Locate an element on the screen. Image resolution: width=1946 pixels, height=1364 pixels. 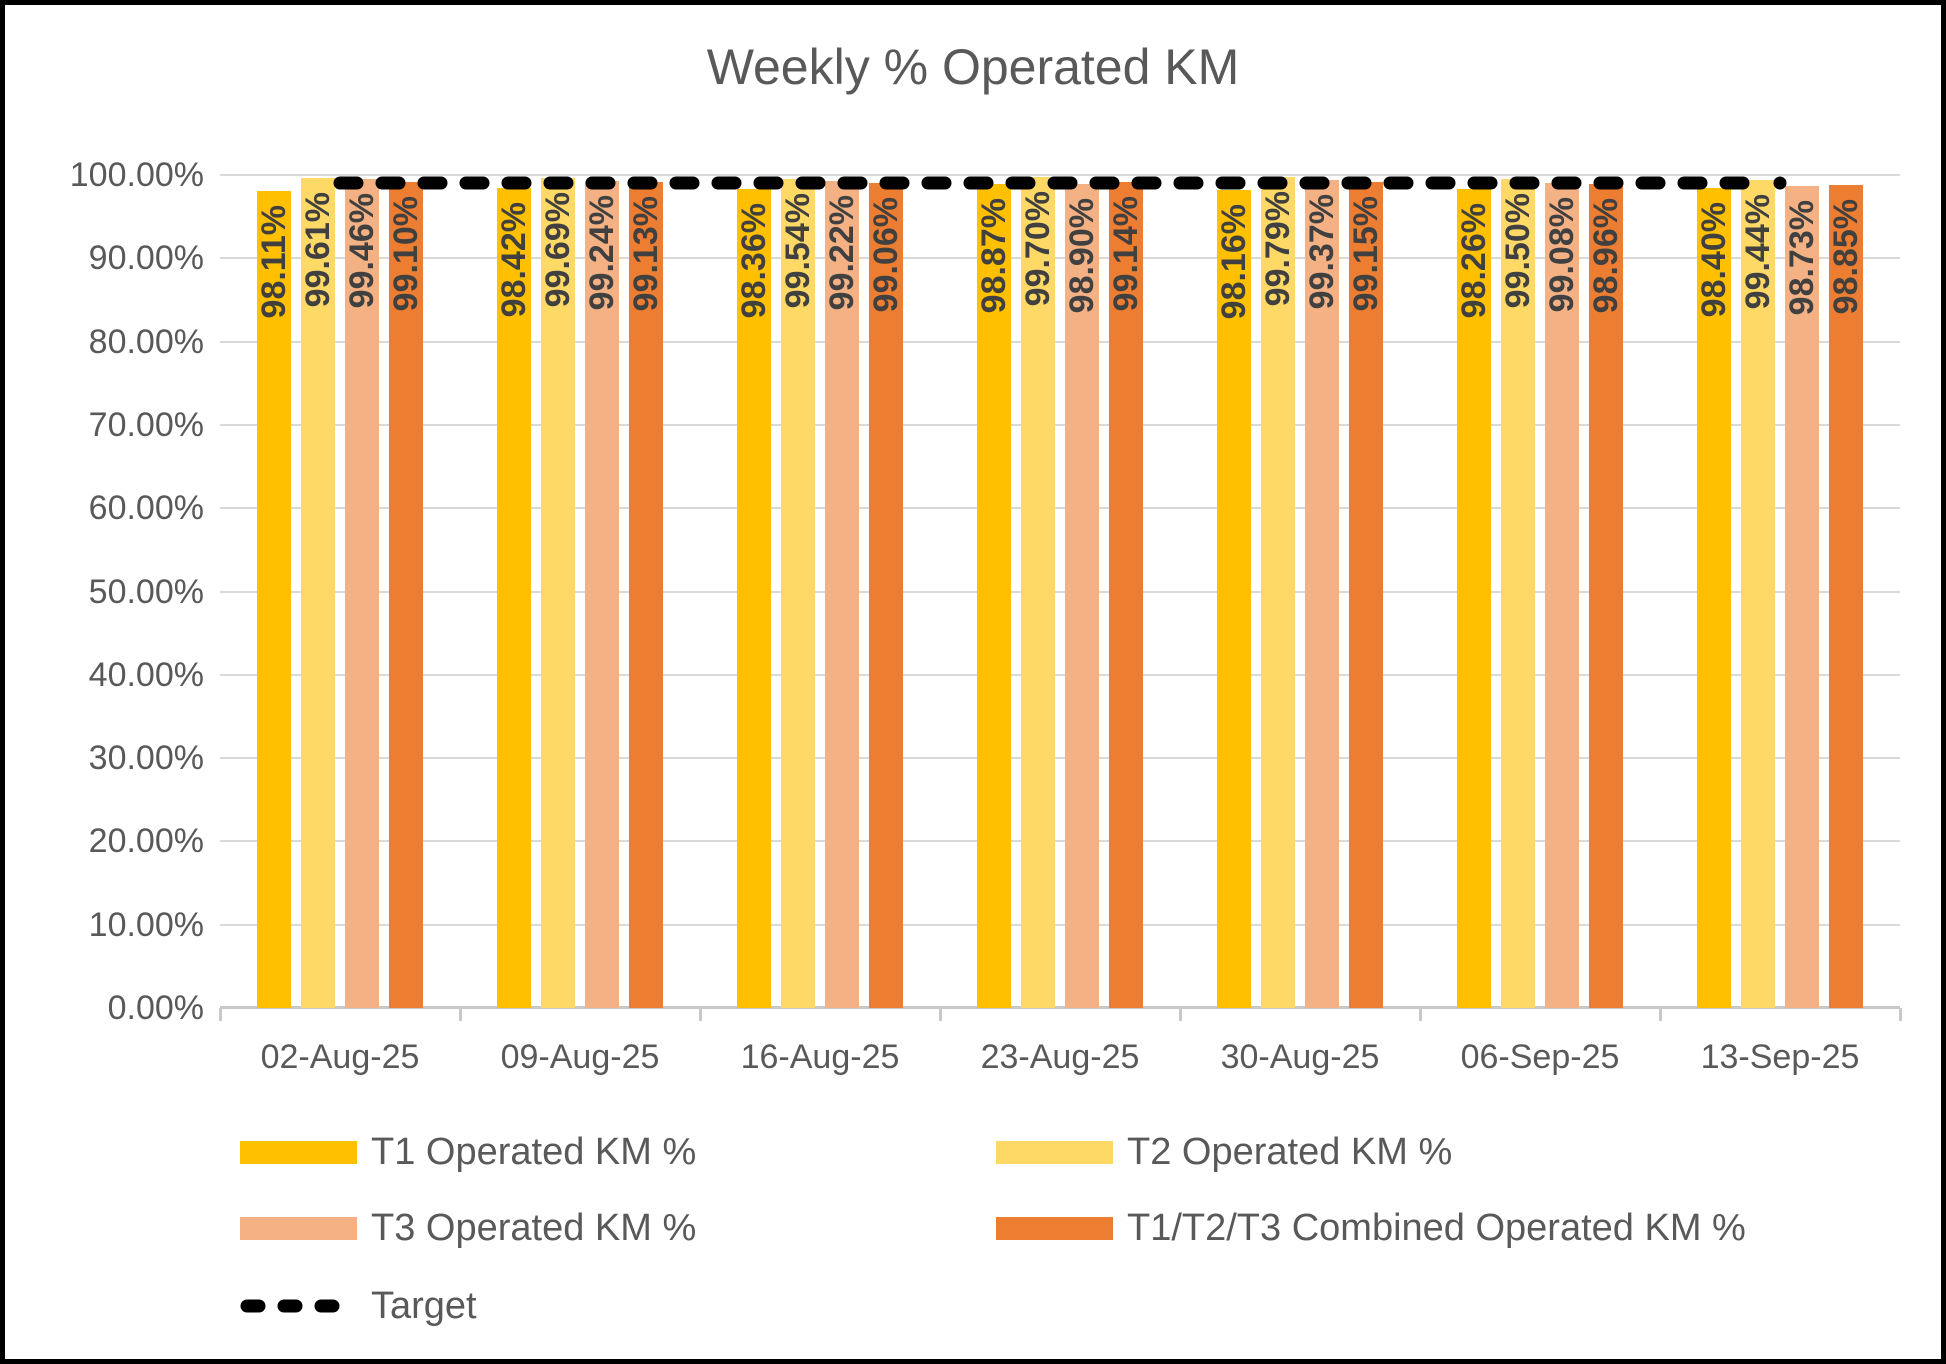
bar: 98.11% is located at coordinates (274, 599).